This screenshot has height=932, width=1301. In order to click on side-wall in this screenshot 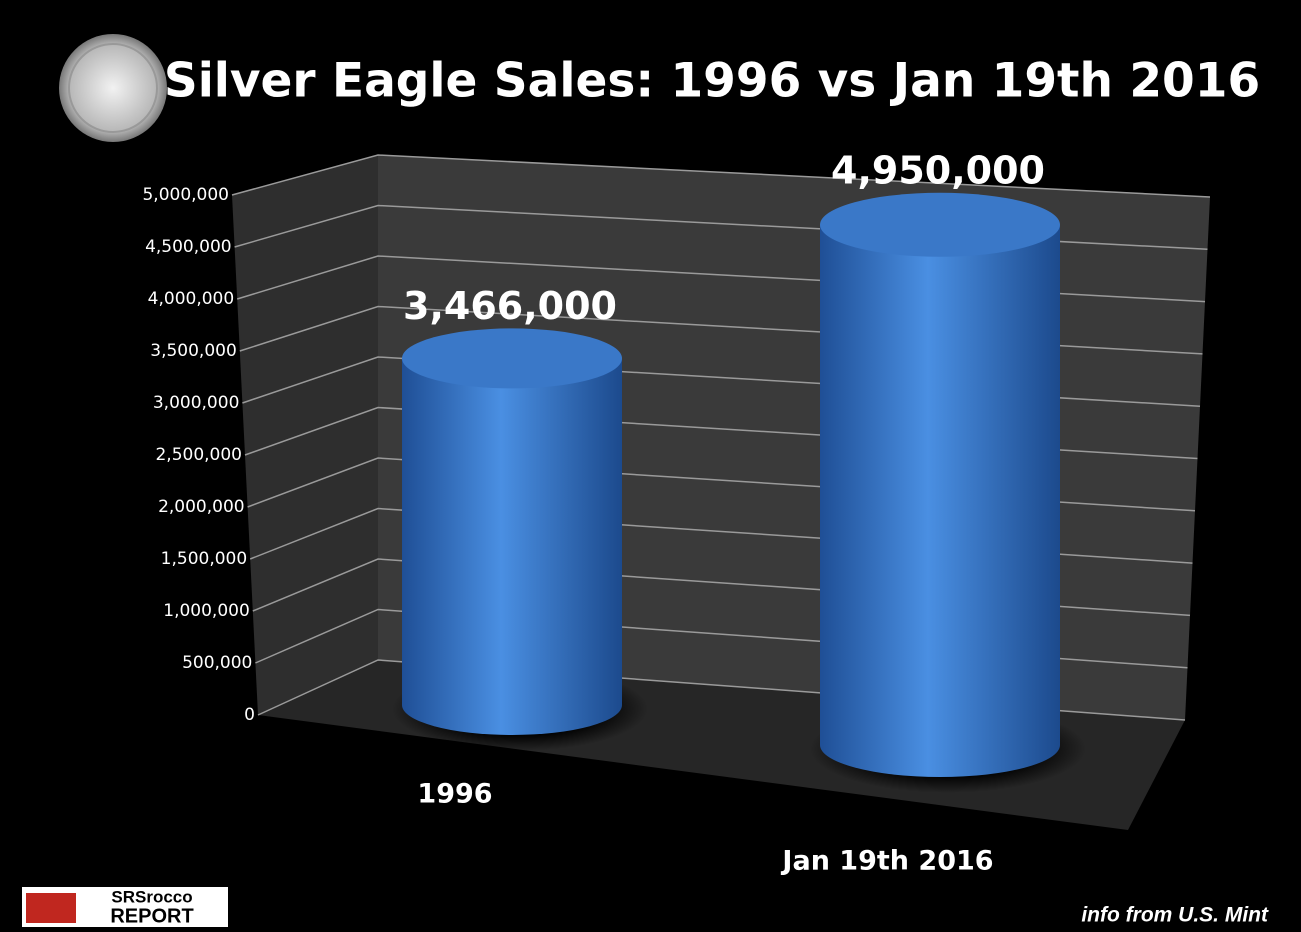, I will do `click(305, 435)`.